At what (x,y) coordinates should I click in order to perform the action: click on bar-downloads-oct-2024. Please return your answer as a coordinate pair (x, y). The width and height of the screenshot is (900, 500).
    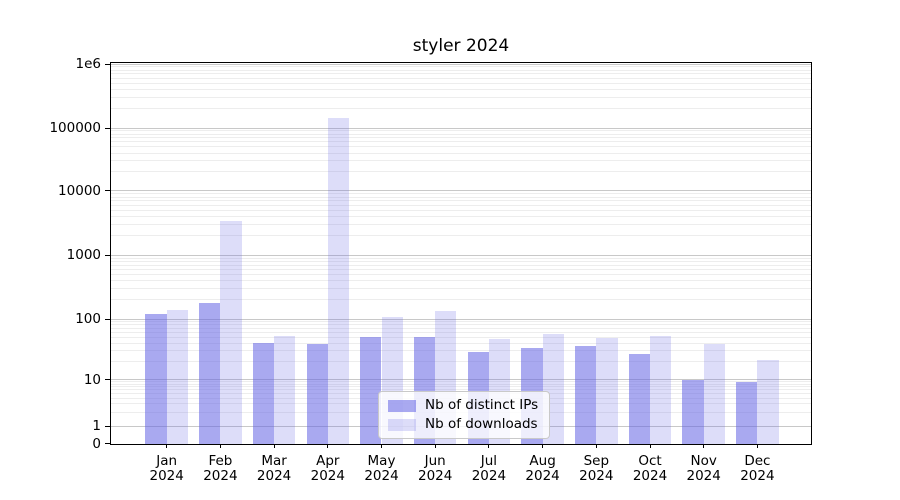
    Looking at the image, I should click on (661, 389).